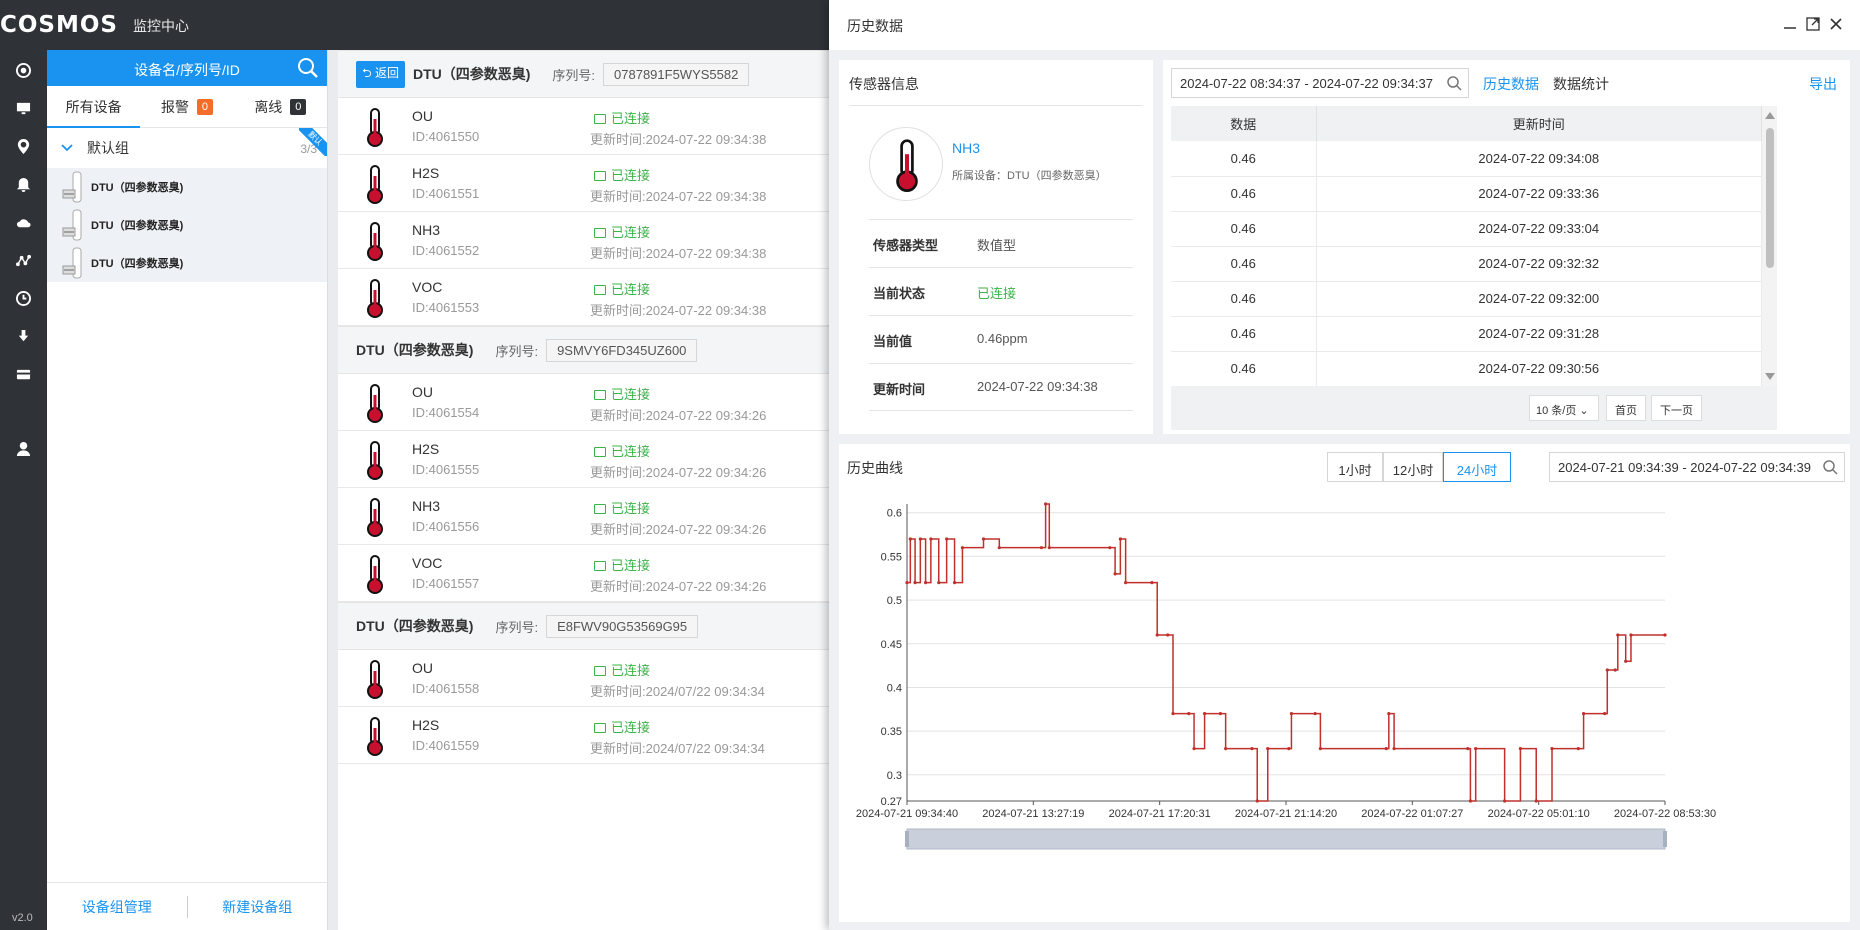 This screenshot has width=1860, height=930. What do you see at coordinates (894, 688) in the screenshot?
I see `y-tick-label: 0.4` at bounding box center [894, 688].